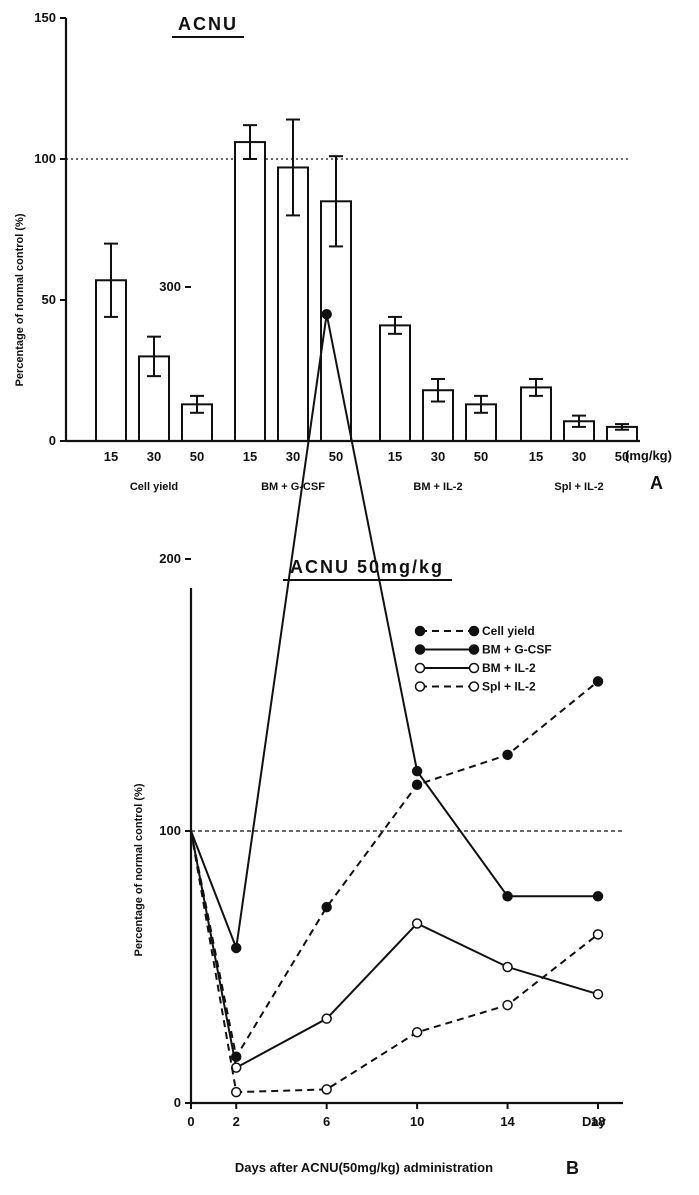  Describe the element at coordinates (45, 17) in the screenshot. I see `panel-a-y-tick-label: 150` at that location.